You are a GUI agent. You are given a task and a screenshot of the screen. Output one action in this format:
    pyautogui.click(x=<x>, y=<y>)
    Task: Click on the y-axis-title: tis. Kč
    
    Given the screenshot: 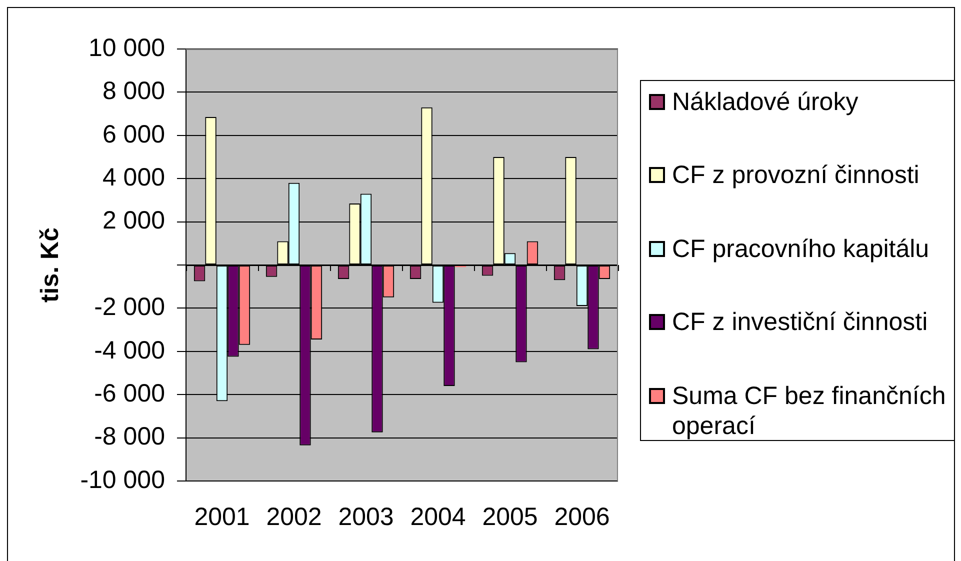 What is the action you would take?
    pyautogui.click(x=50, y=265)
    